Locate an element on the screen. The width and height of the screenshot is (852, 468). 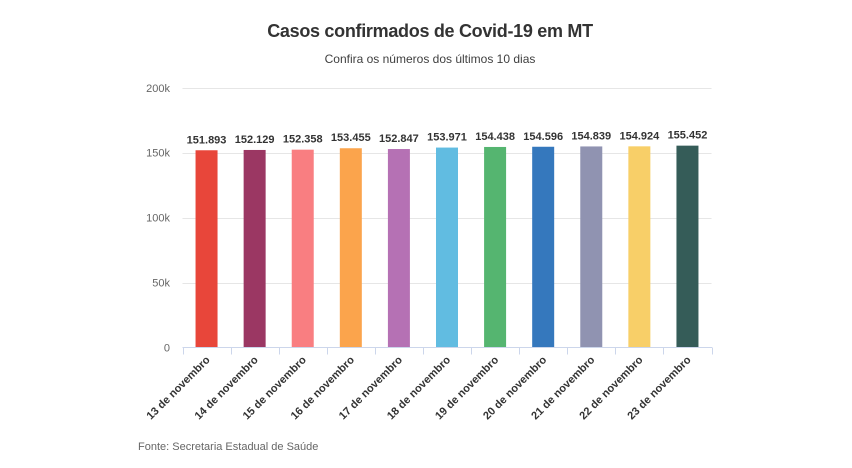
bar-13-de-novembro is located at coordinates (206, 248).